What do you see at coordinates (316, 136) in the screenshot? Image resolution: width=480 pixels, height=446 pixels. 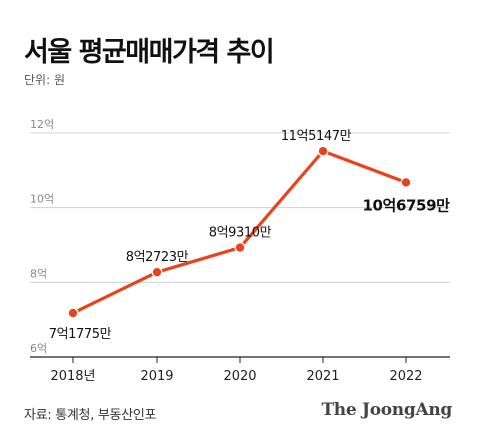 I see `data-label: 11억5147만` at bounding box center [316, 136].